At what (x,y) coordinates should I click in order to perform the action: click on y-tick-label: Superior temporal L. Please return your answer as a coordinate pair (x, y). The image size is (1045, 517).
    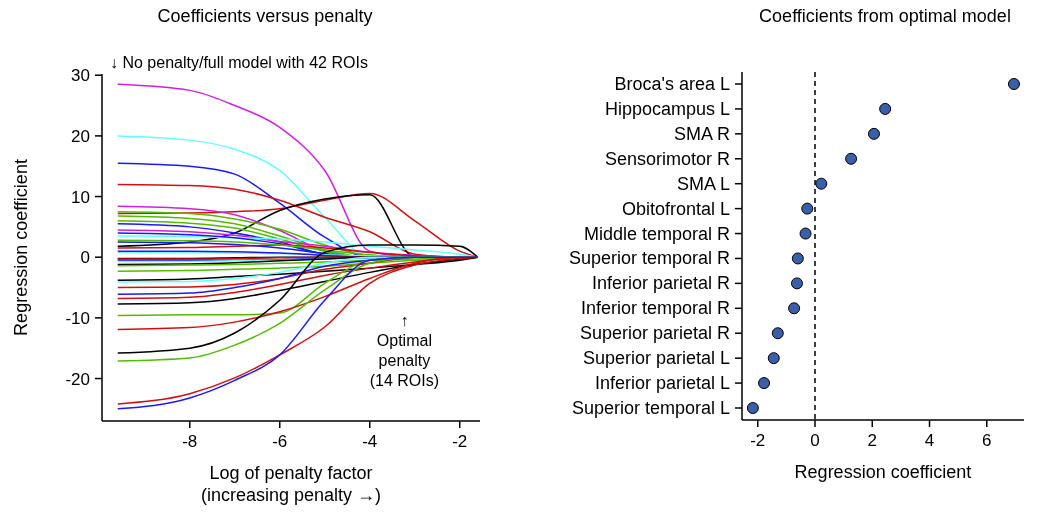
    Looking at the image, I should click on (650, 408).